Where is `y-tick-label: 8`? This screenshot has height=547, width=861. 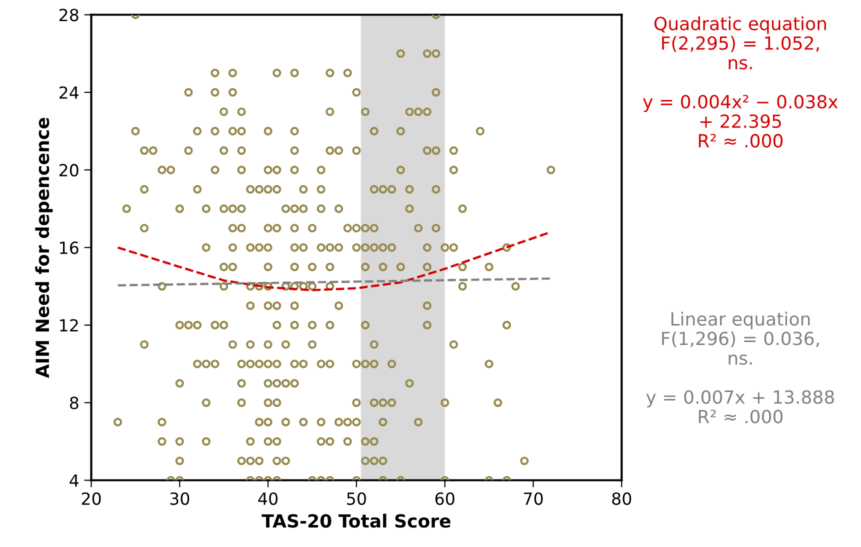 y-tick-label: 8 is located at coordinates (74, 403).